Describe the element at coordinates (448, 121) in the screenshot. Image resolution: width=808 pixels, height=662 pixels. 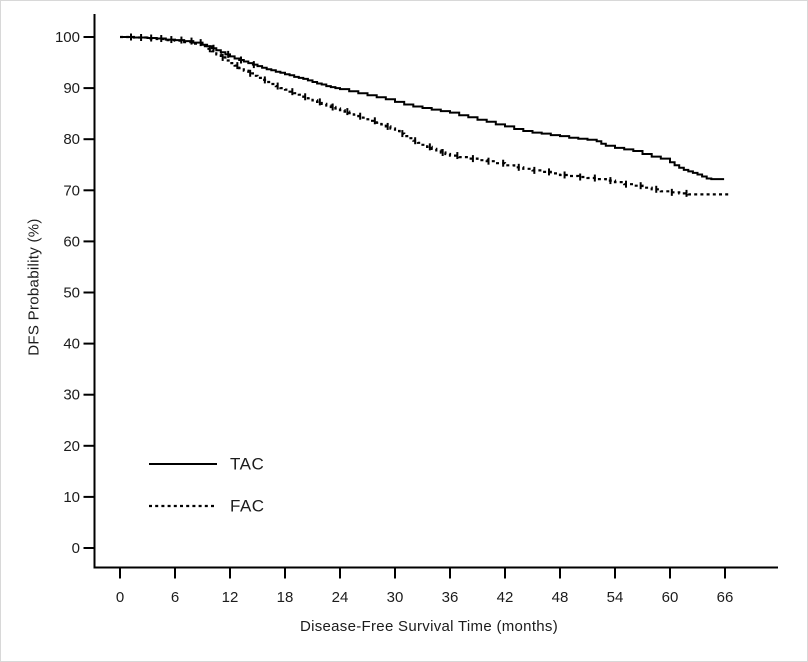
I see `fac-censor-marks` at that location.